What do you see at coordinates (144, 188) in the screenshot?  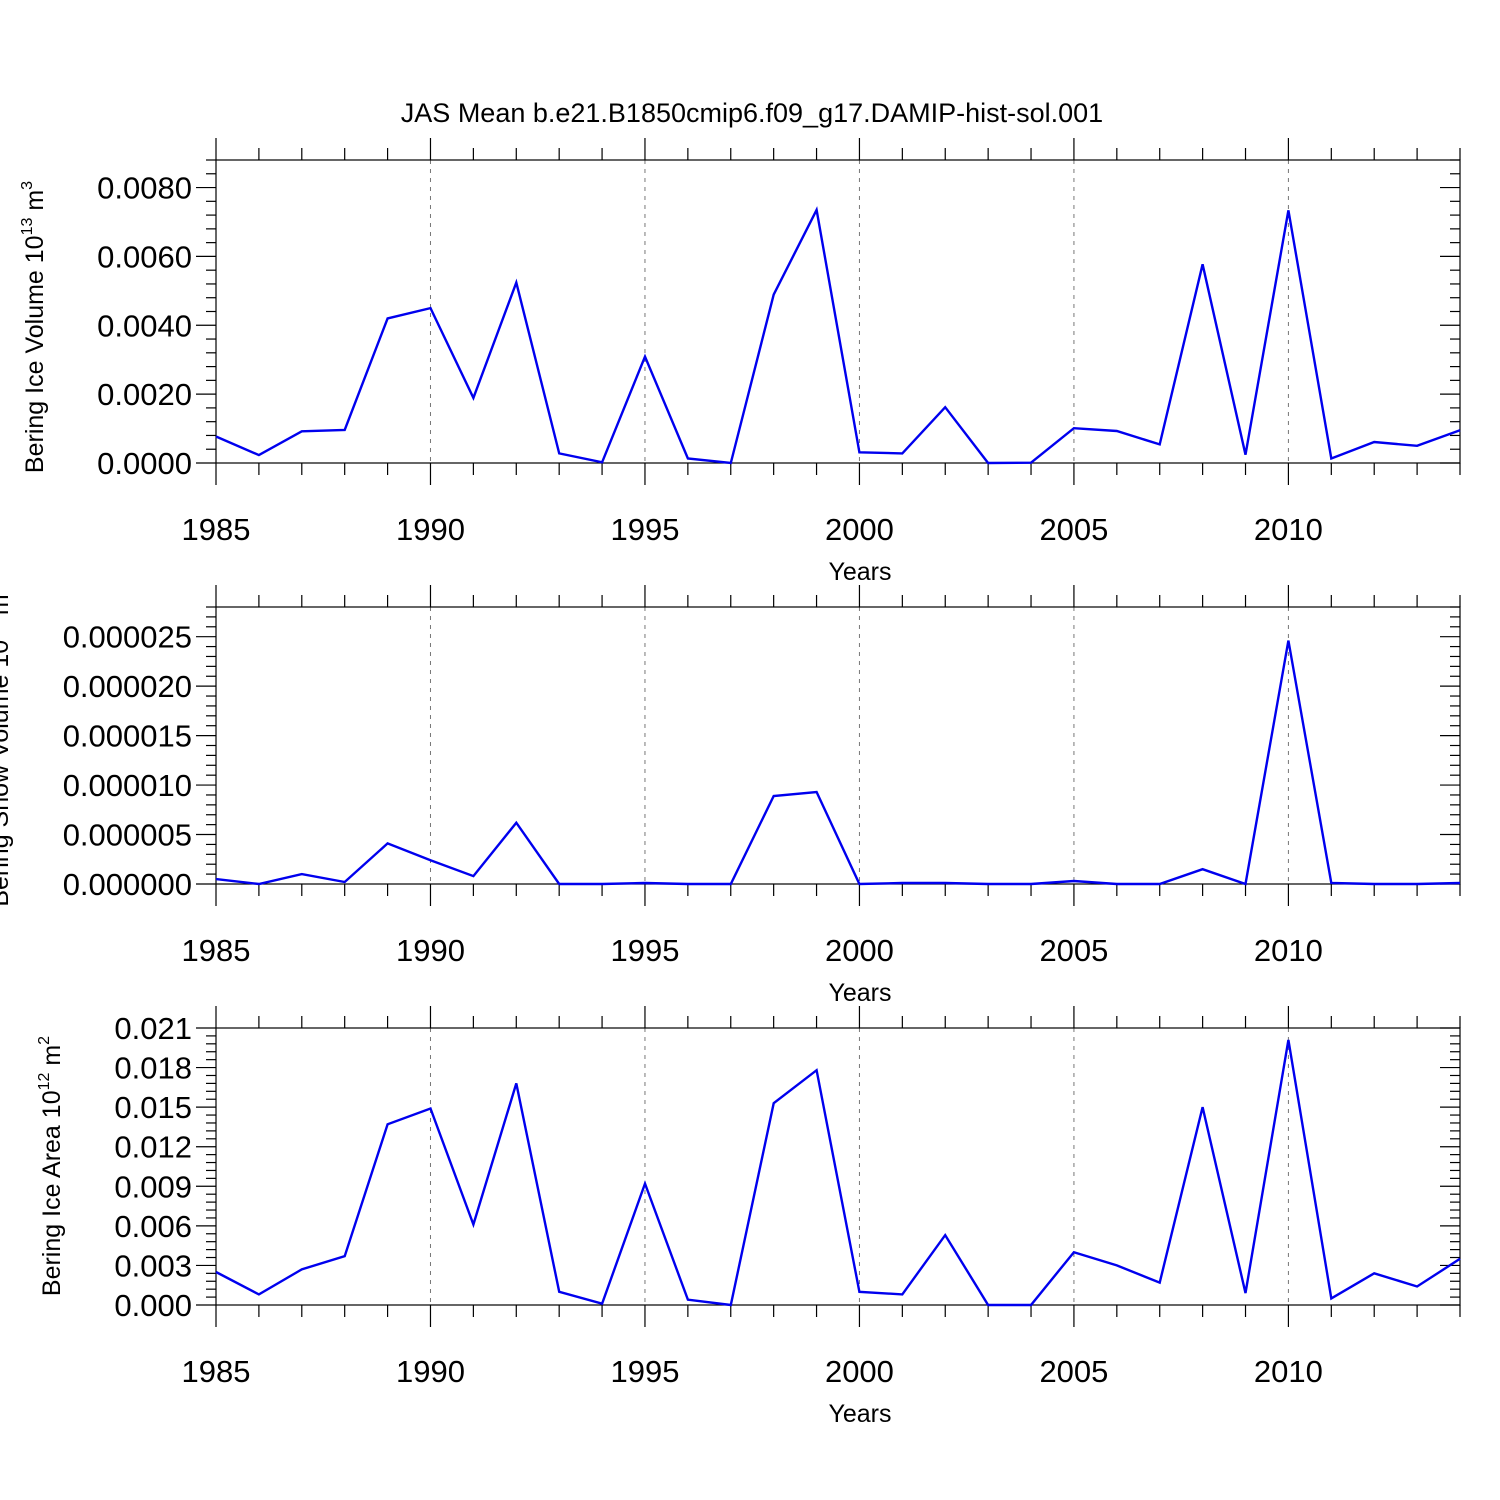 I see `y-tick-label: 0.0080` at bounding box center [144, 188].